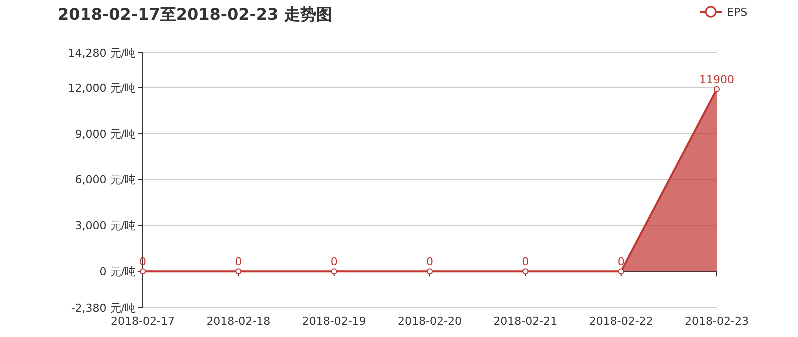 This screenshot has width=798, height=337. What do you see at coordinates (334, 321) in the screenshot?
I see `x-tick-label: 2018-02-19` at bounding box center [334, 321].